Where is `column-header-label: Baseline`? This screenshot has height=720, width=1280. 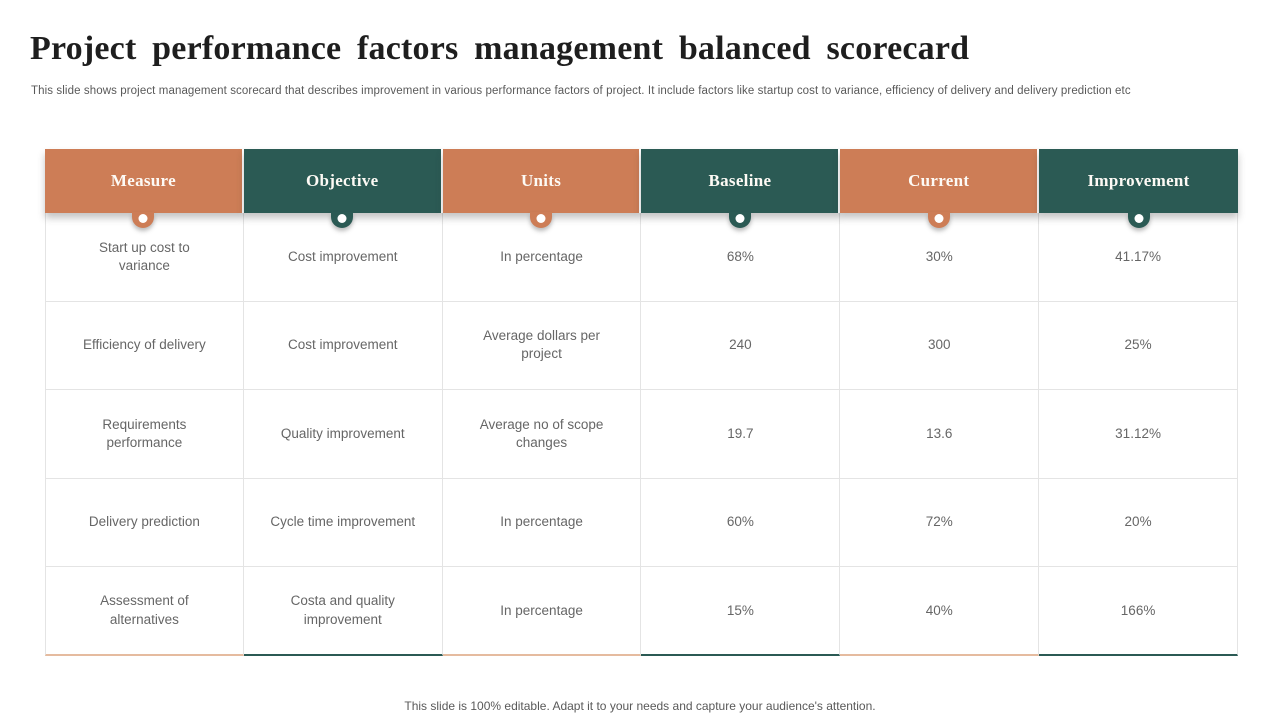 column-header-label: Baseline is located at coordinates (740, 180).